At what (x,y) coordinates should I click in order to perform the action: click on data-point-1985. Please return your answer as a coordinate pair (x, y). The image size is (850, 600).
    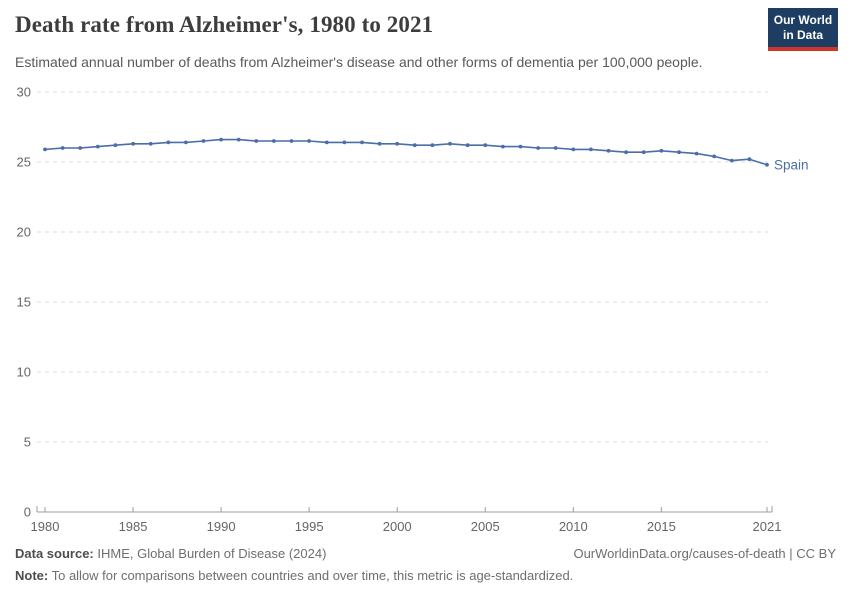
    Looking at the image, I should click on (133, 143).